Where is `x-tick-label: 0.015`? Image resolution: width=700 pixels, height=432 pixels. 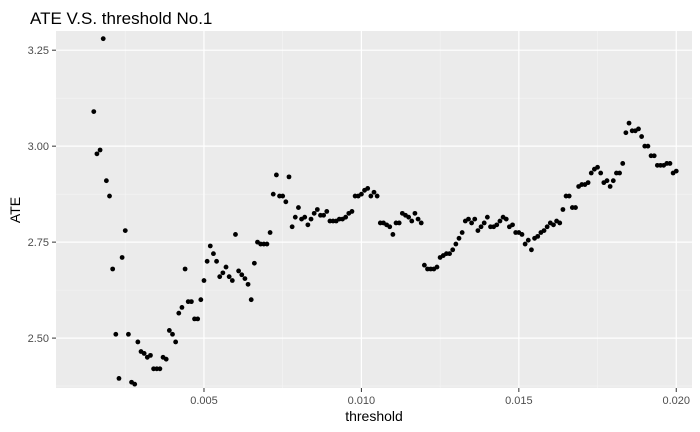 x-tick-label: 0.015 is located at coordinates (519, 401).